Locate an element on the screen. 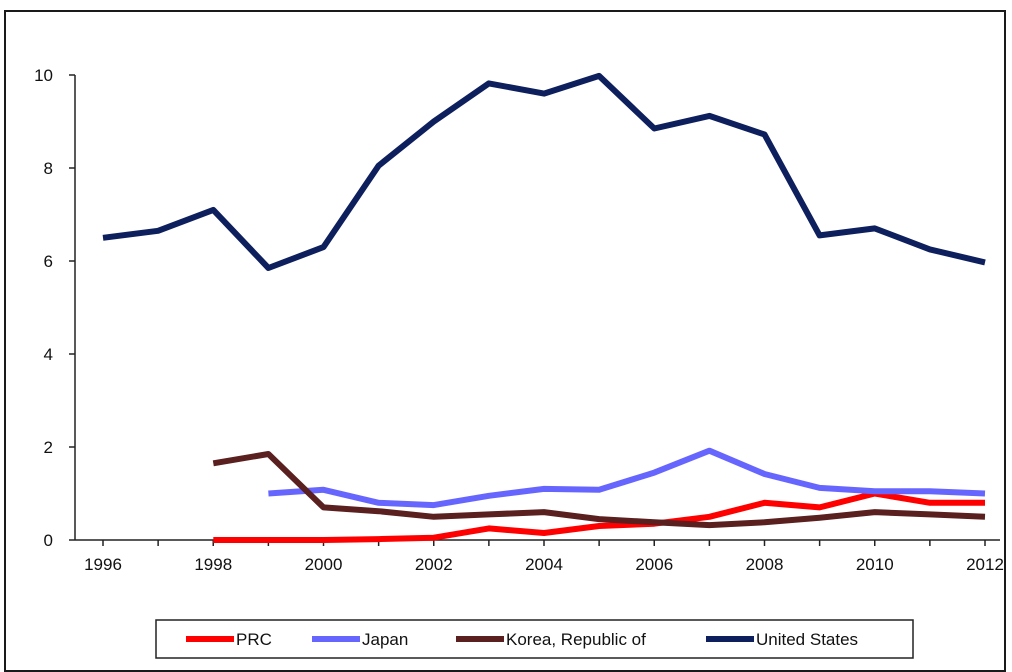 The height and width of the screenshot is (672, 1012). x-tick-label: 2010 is located at coordinates (875, 564).